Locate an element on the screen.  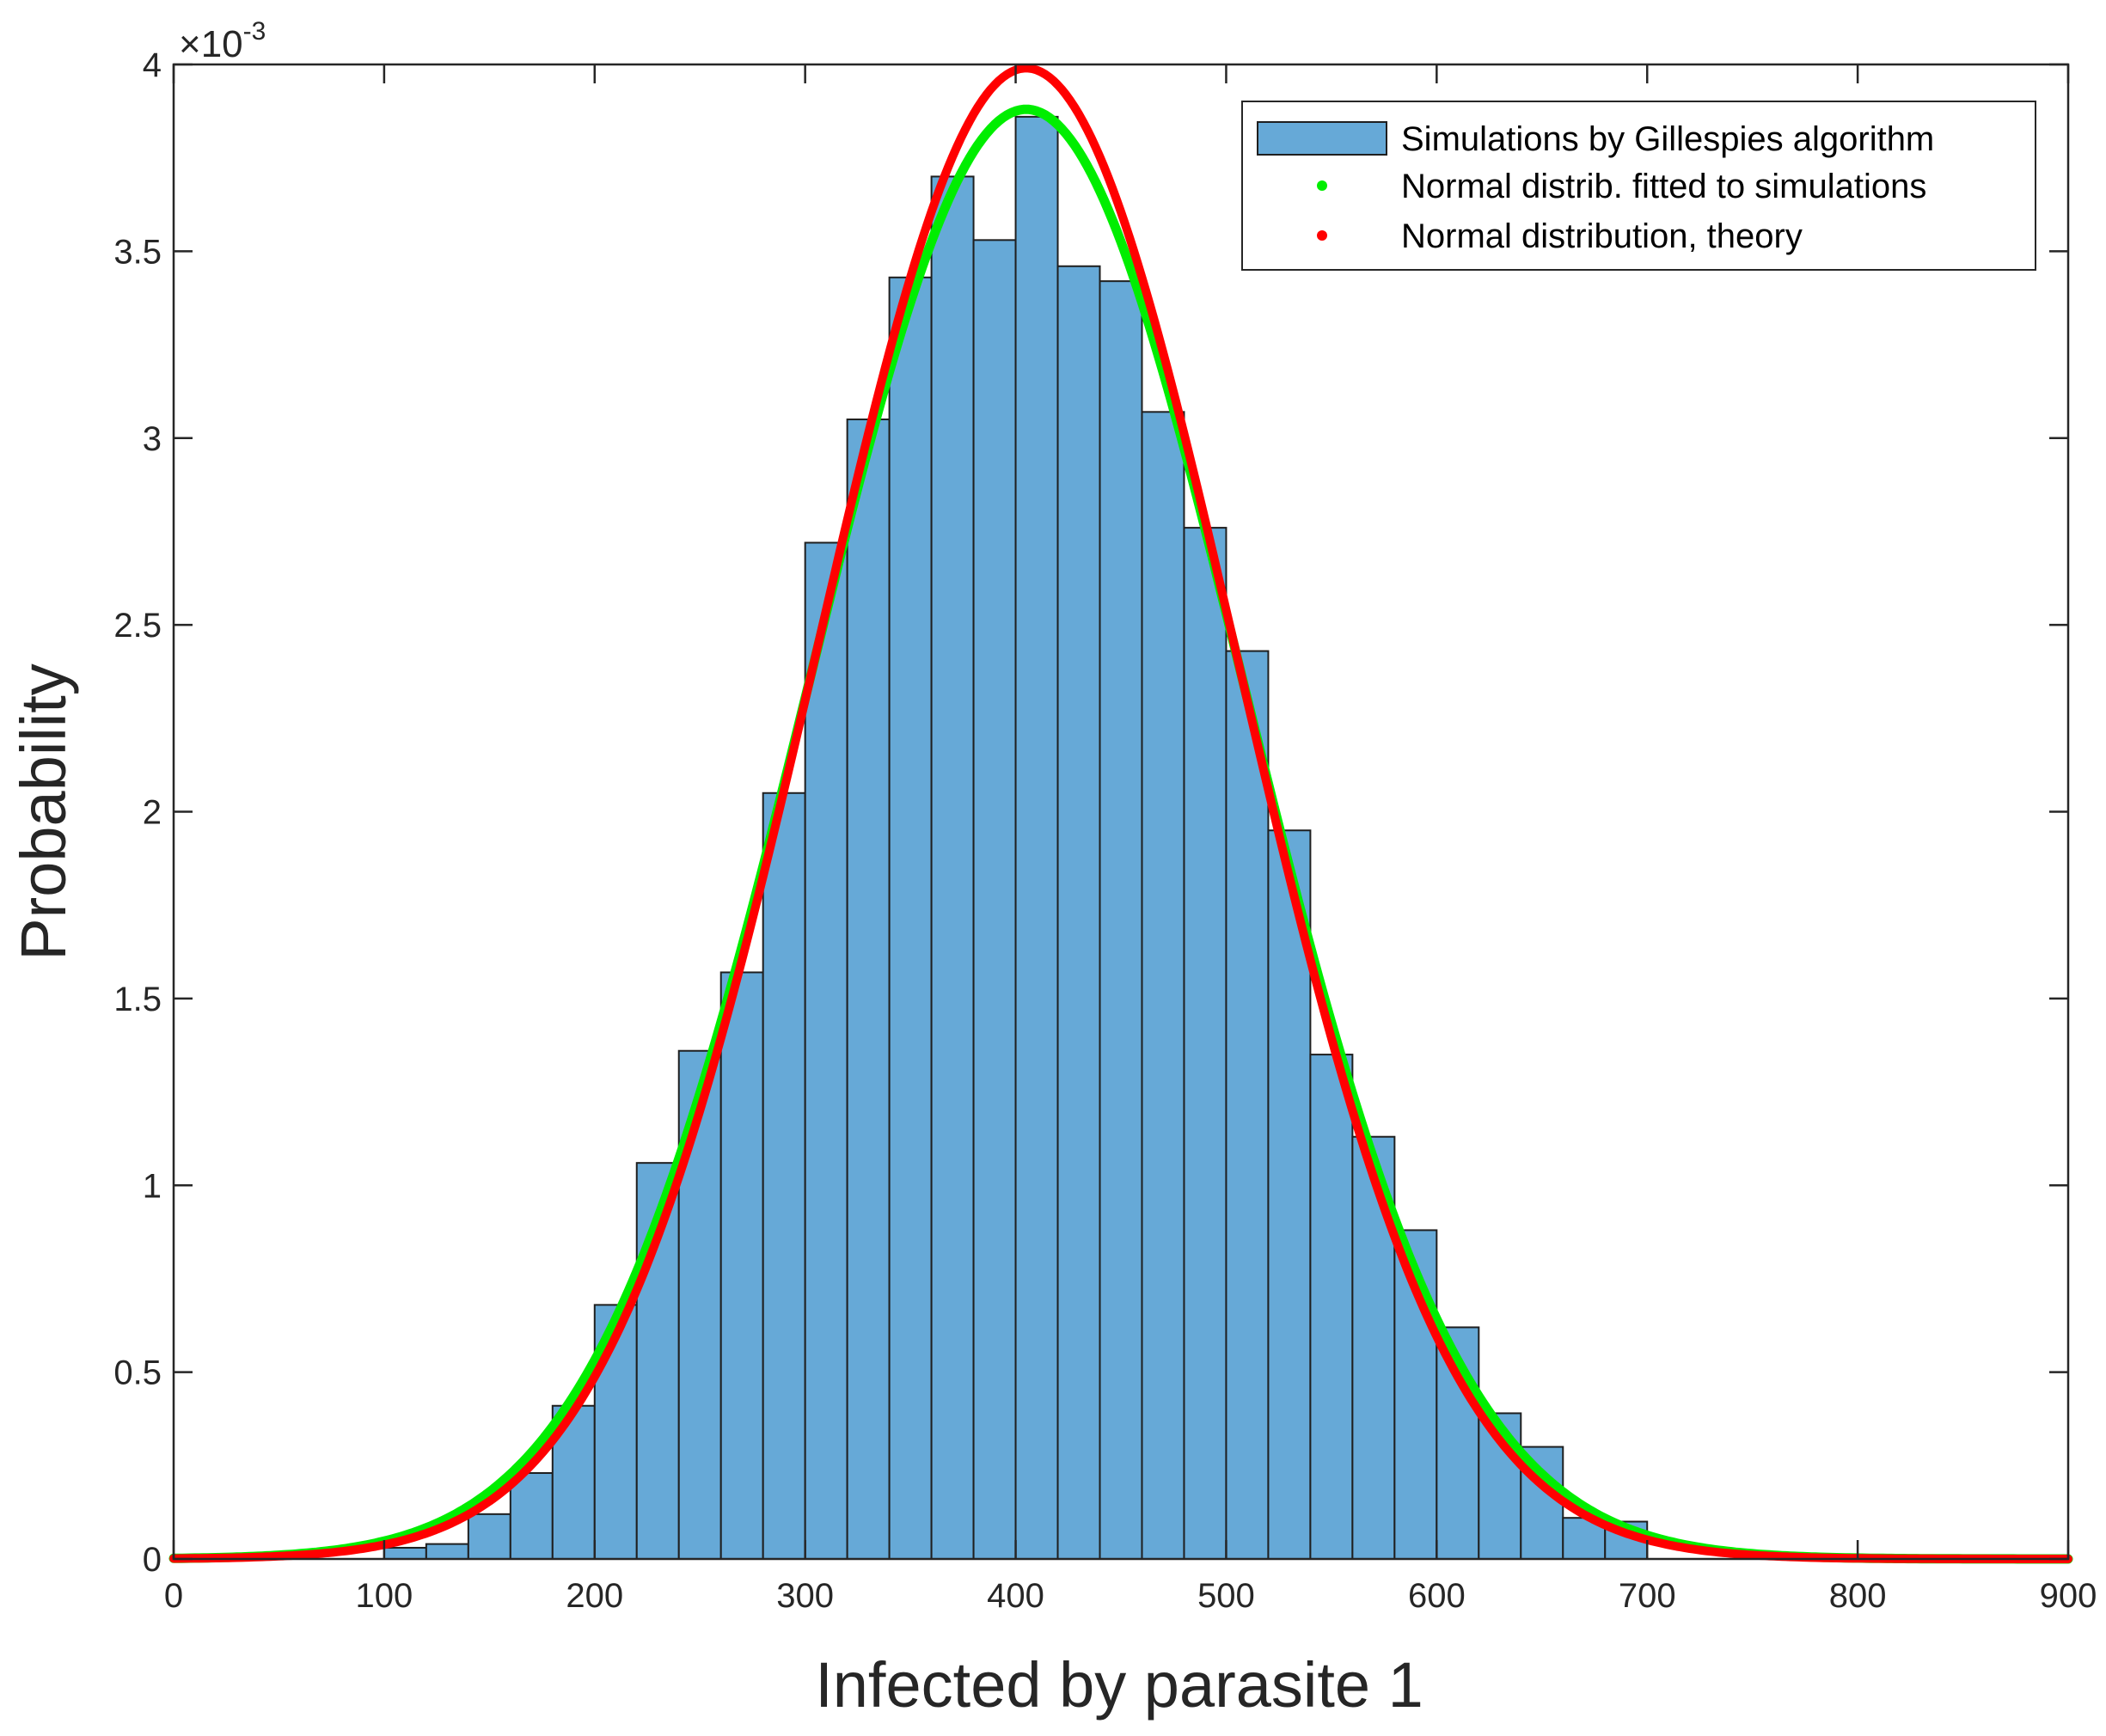
x-tick-label: 400 is located at coordinates (1015, 1596).